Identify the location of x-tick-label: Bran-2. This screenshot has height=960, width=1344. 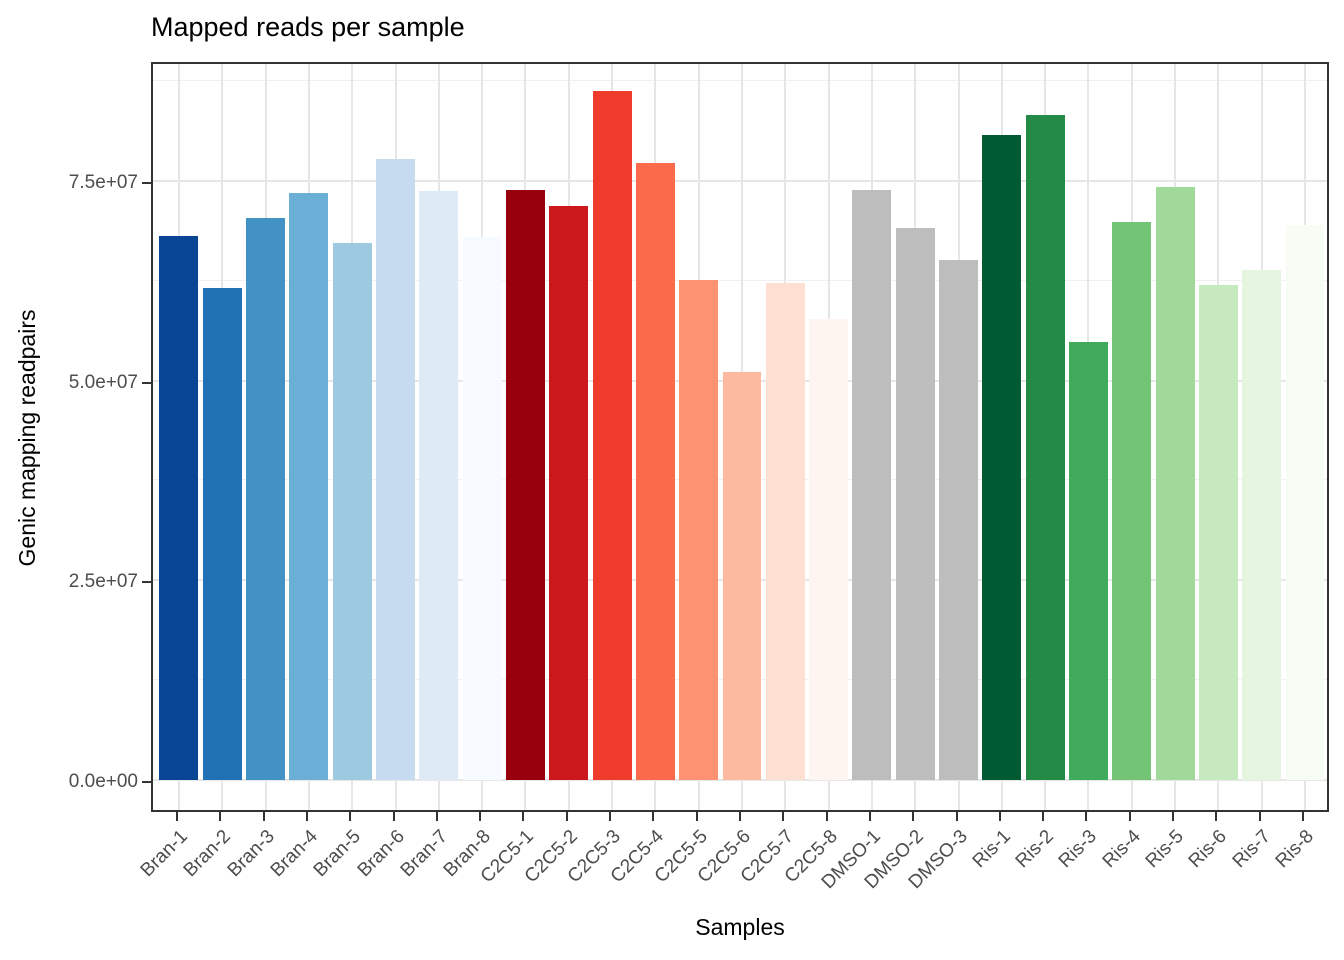
(207, 854).